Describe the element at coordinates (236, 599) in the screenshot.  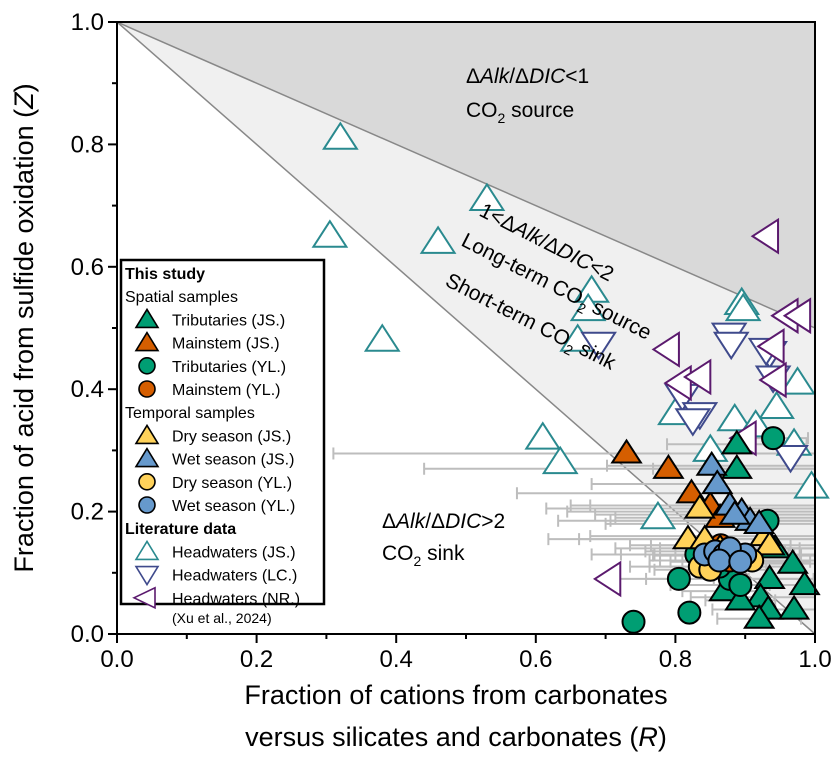
I see `legend-label-headwaters-nr: Headwaters (NR.)` at that location.